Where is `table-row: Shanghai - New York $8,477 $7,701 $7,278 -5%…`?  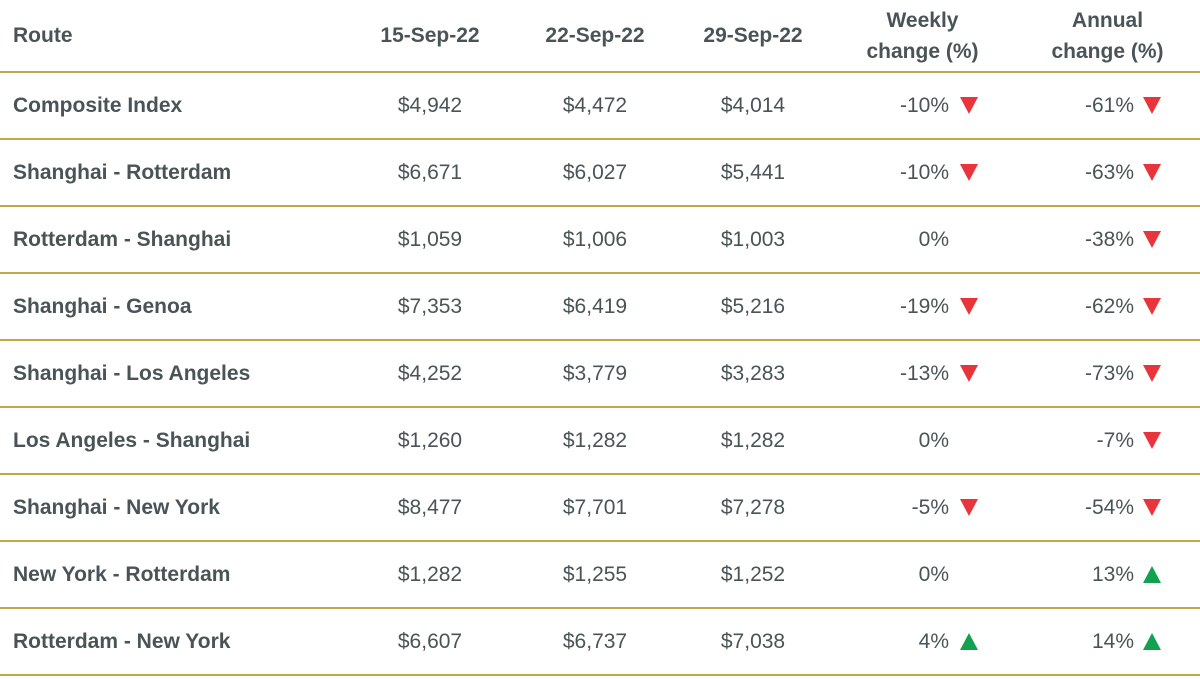 table-row: Shanghai - New York $8,477 $7,701 $7,278 -5%… is located at coordinates (600, 508).